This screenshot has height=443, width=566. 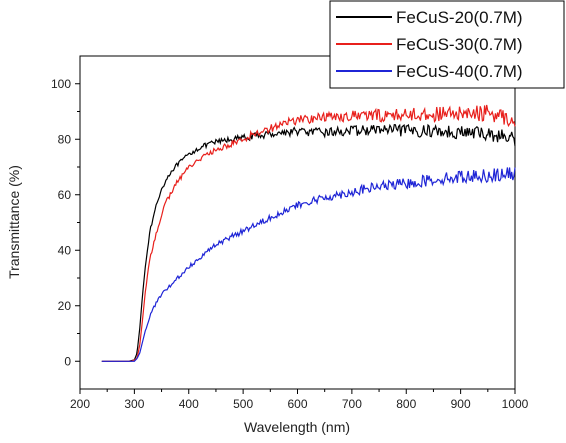 What do you see at coordinates (297, 404) in the screenshot?
I see `x-tick-label: 600` at bounding box center [297, 404].